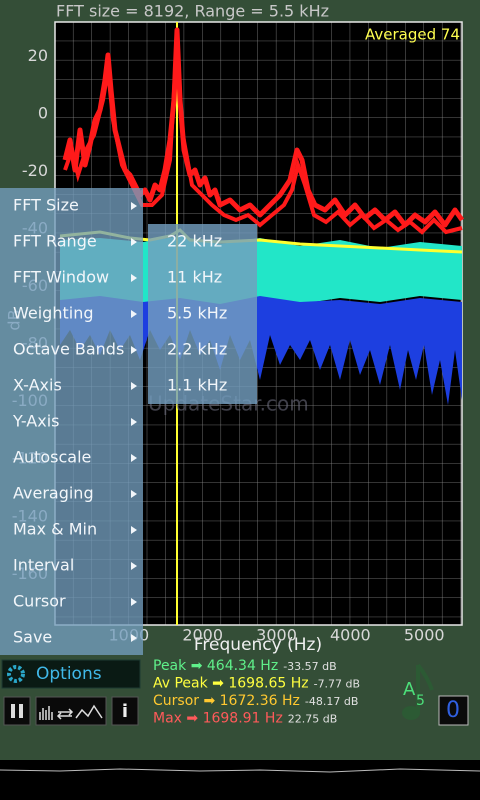  What do you see at coordinates (332, 701) in the screenshot?
I see `readout-db: -48.17 dB` at bounding box center [332, 701].